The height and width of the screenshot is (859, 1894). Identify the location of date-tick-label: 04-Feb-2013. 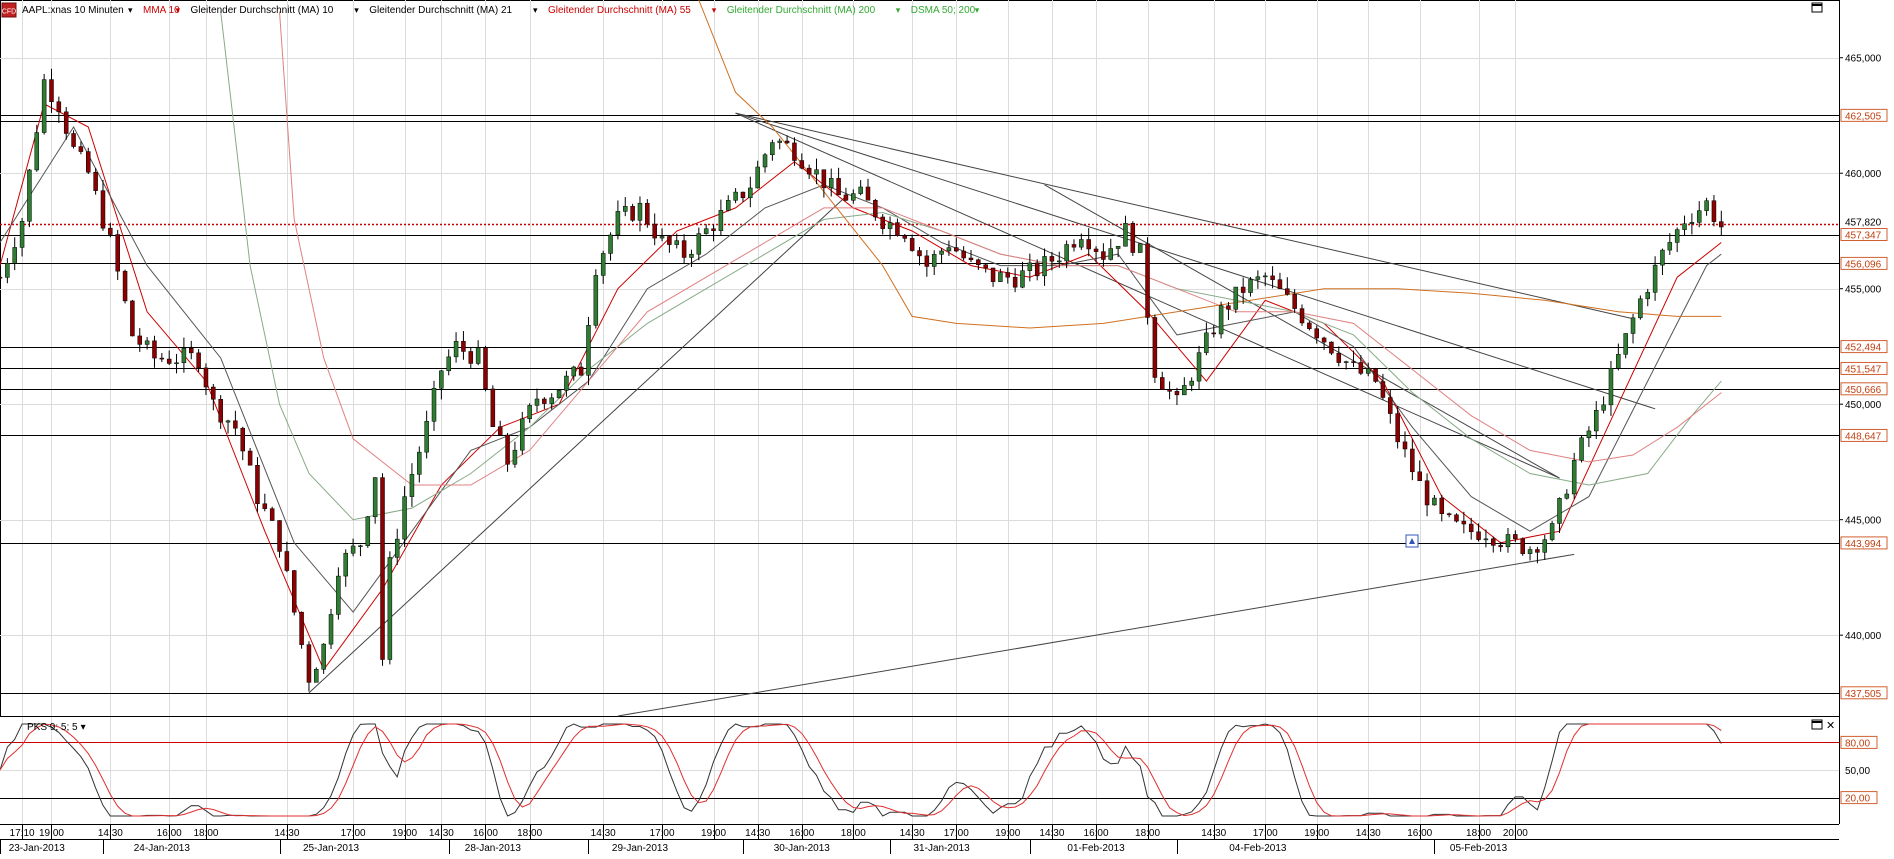
(1258, 848).